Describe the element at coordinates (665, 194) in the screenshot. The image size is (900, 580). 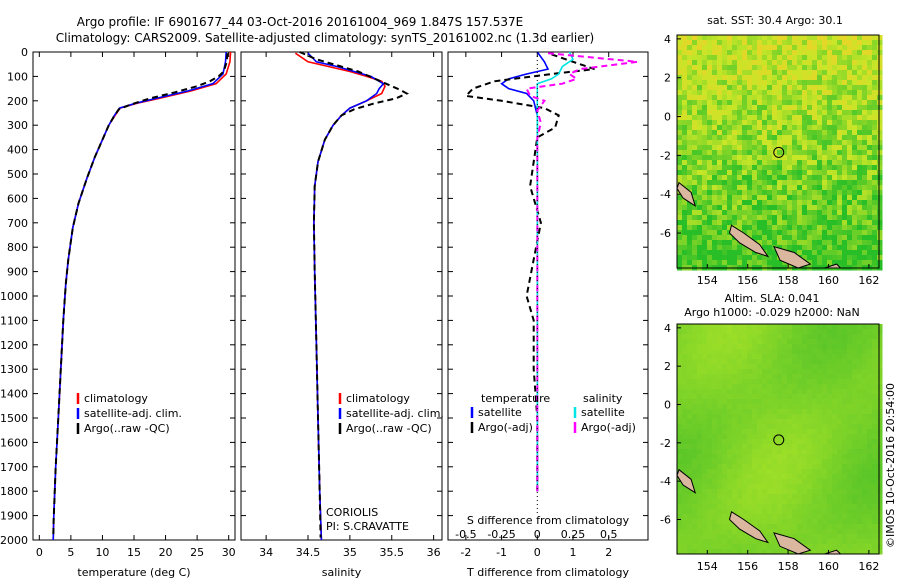
I see `y-tick-label: -4` at that location.